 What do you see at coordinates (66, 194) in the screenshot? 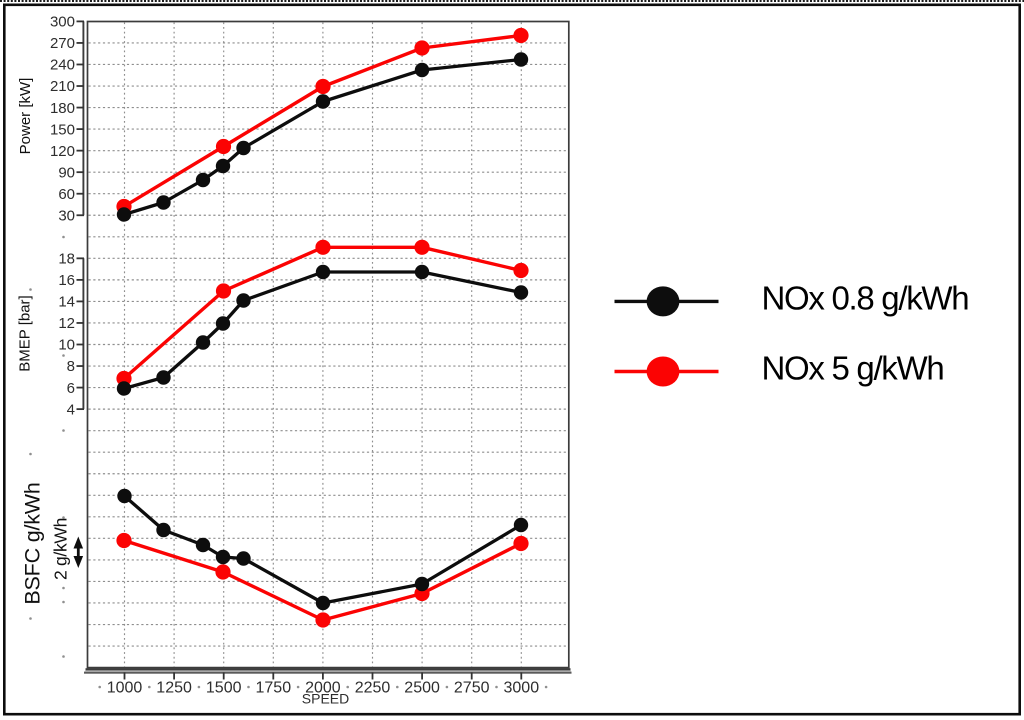
I see `svg-text: 60` at bounding box center [66, 194].